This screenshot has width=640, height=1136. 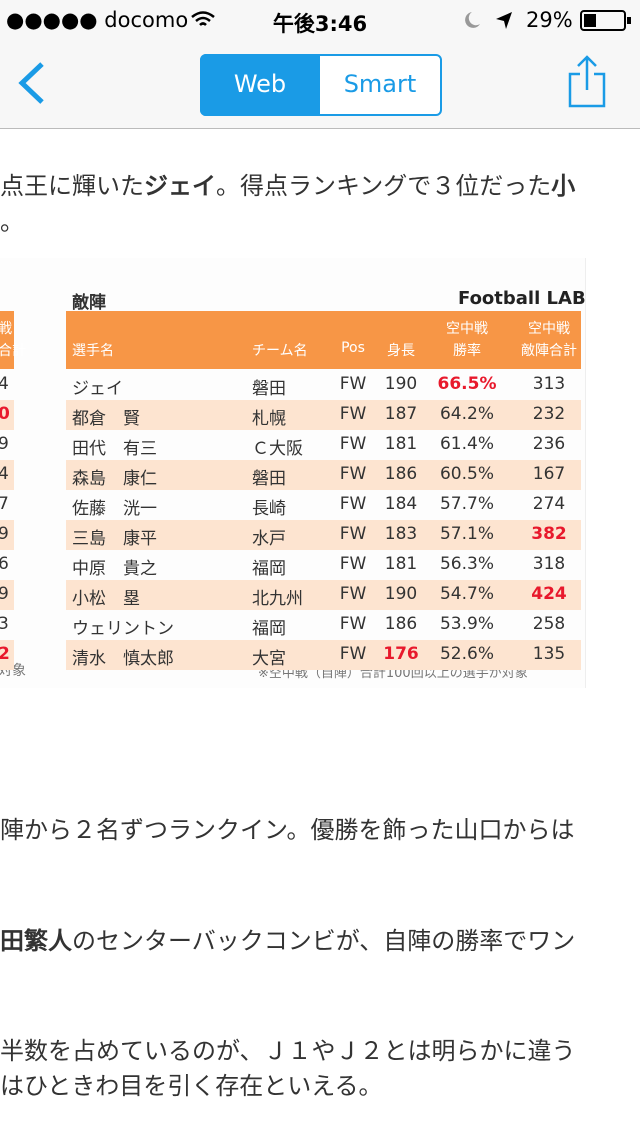 What do you see at coordinates (203, 18) in the screenshot?
I see `wifi-icon` at bounding box center [203, 18].